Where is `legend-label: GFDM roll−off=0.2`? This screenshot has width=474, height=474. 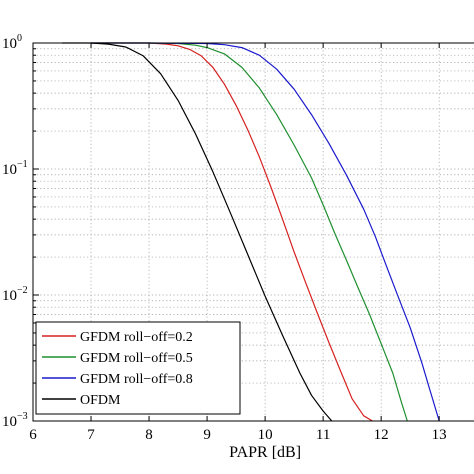 legend-label: GFDM roll−off=0.2 is located at coordinates (136, 337).